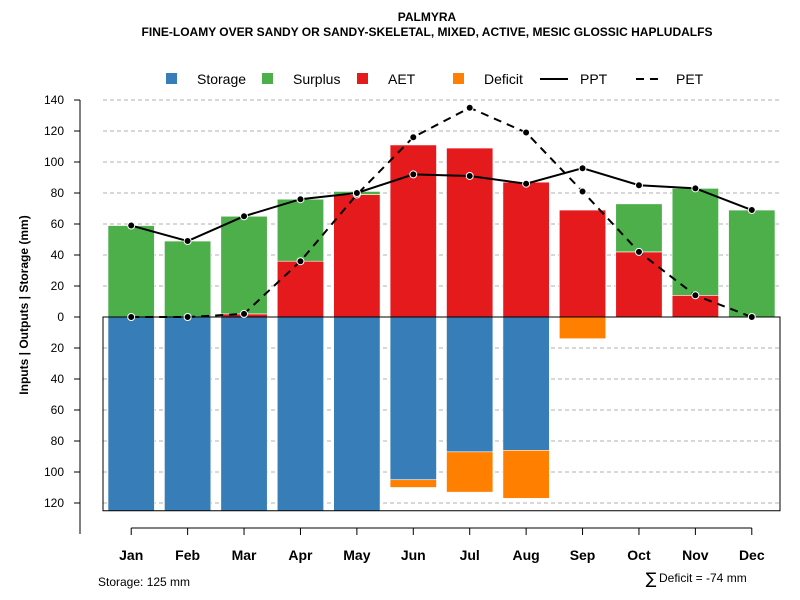  What do you see at coordinates (357, 256) in the screenshot?
I see `aet-bar-may` at bounding box center [357, 256].